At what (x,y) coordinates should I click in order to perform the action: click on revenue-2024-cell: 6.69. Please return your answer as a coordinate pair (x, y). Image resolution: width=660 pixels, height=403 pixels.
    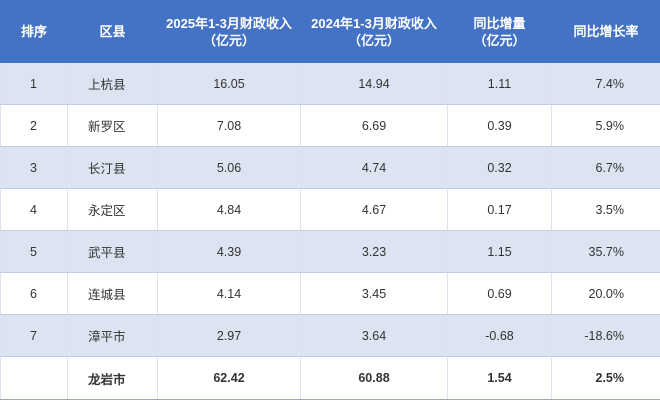
    Looking at the image, I should click on (374, 125).